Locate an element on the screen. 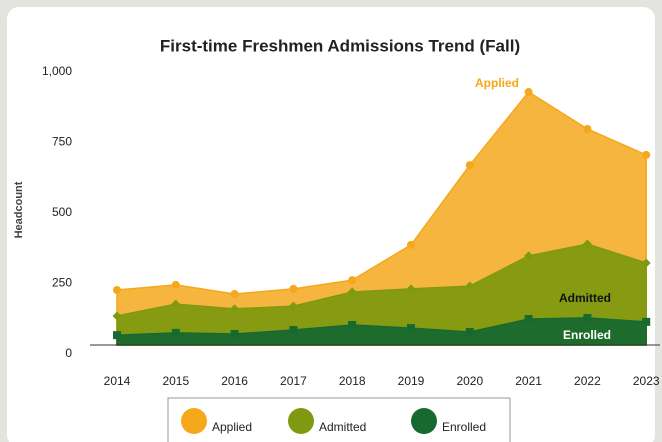  series-label: Applied is located at coordinates (497, 83).